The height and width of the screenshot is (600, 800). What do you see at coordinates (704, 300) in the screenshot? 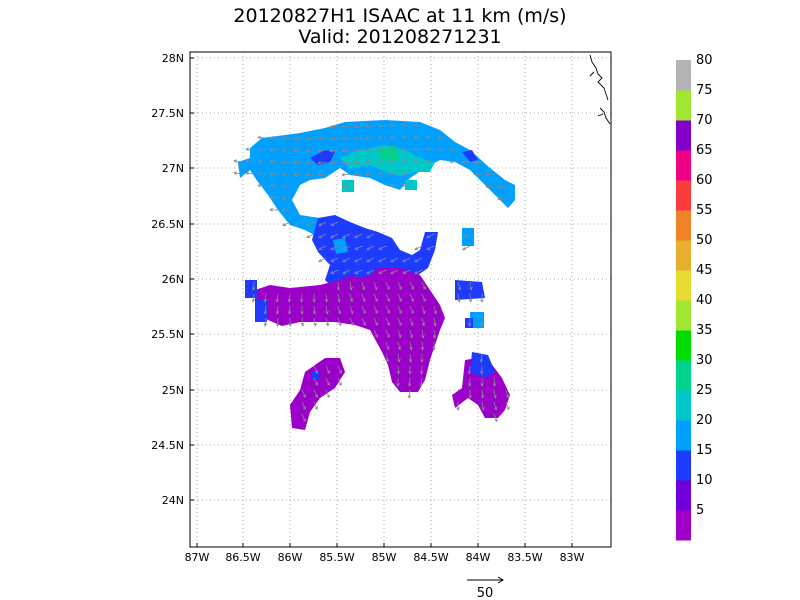
I see `colorbar-label: 40` at bounding box center [704, 300].